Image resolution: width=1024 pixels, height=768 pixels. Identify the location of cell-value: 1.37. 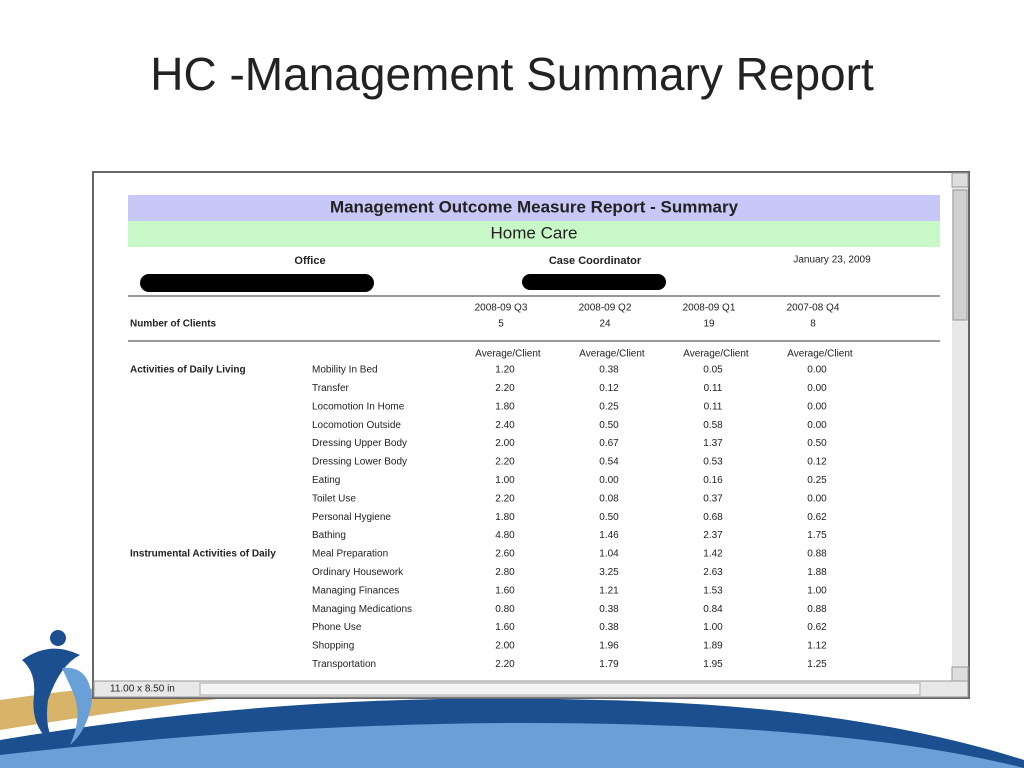
(713, 443).